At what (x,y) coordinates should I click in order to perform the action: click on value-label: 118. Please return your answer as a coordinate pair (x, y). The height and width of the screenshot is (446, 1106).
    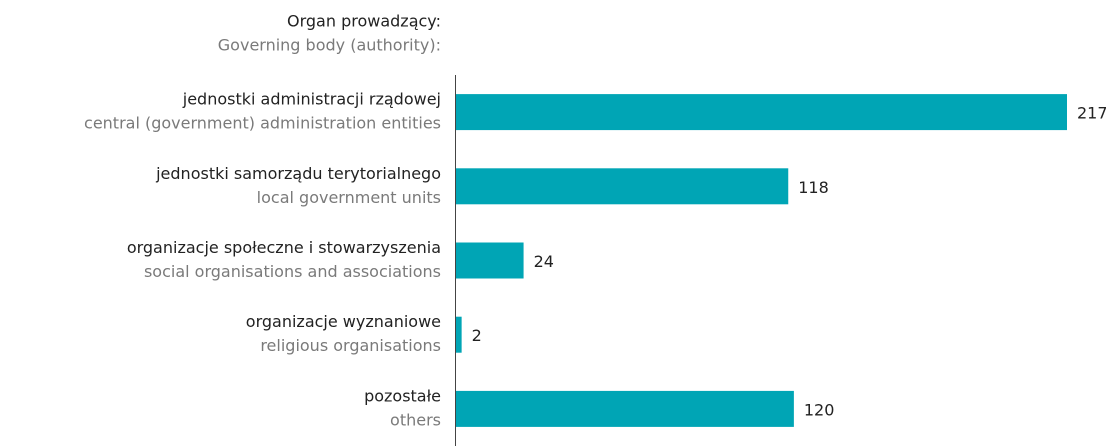
    Looking at the image, I should click on (813, 187).